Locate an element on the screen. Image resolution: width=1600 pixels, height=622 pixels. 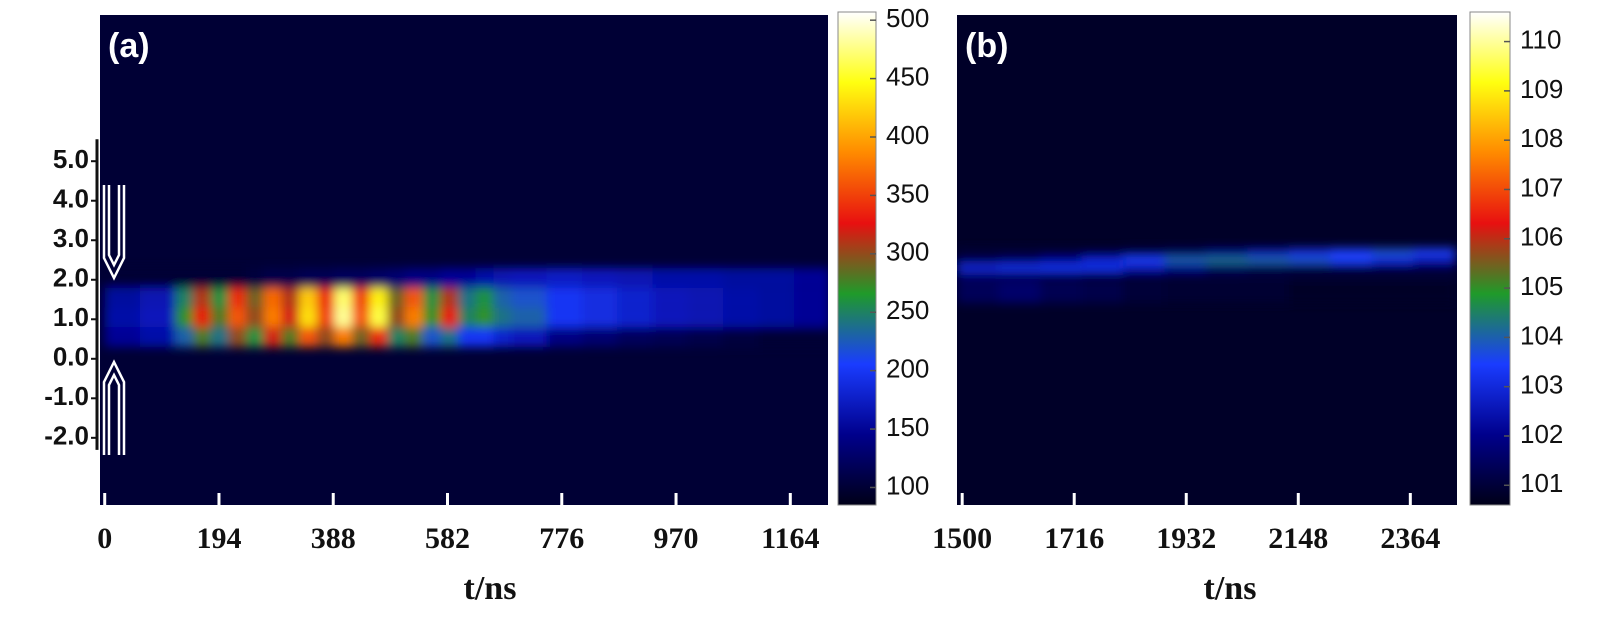
y-tick-label: -1.0 is located at coordinates (66, 396).